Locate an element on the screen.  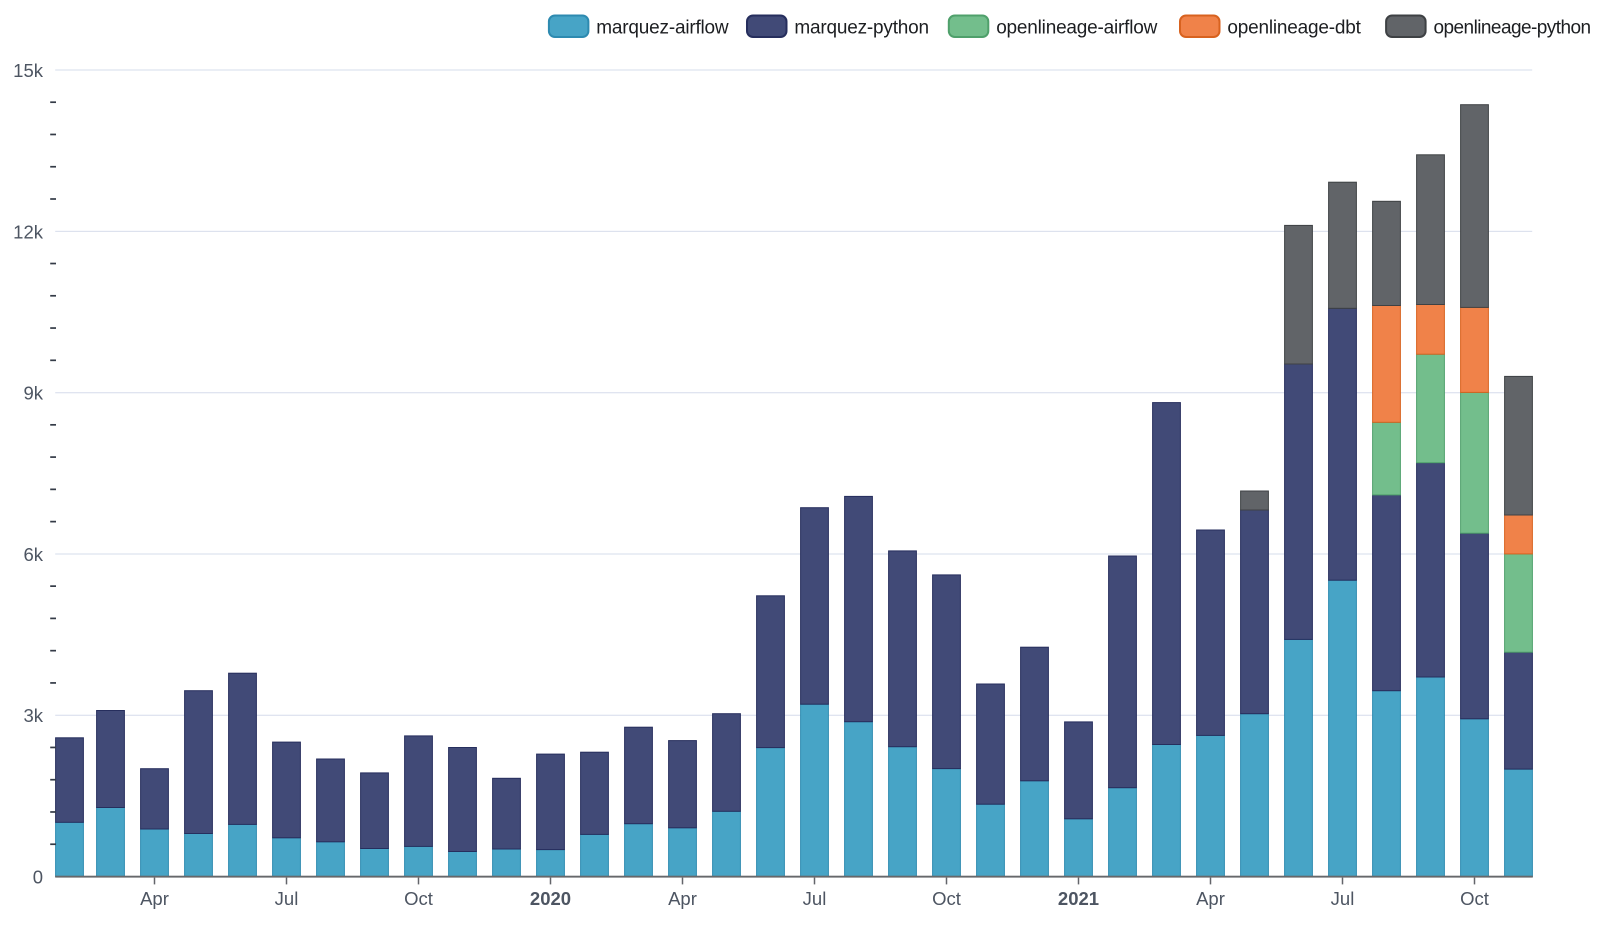
svg-text: 12k is located at coordinates (28, 231).